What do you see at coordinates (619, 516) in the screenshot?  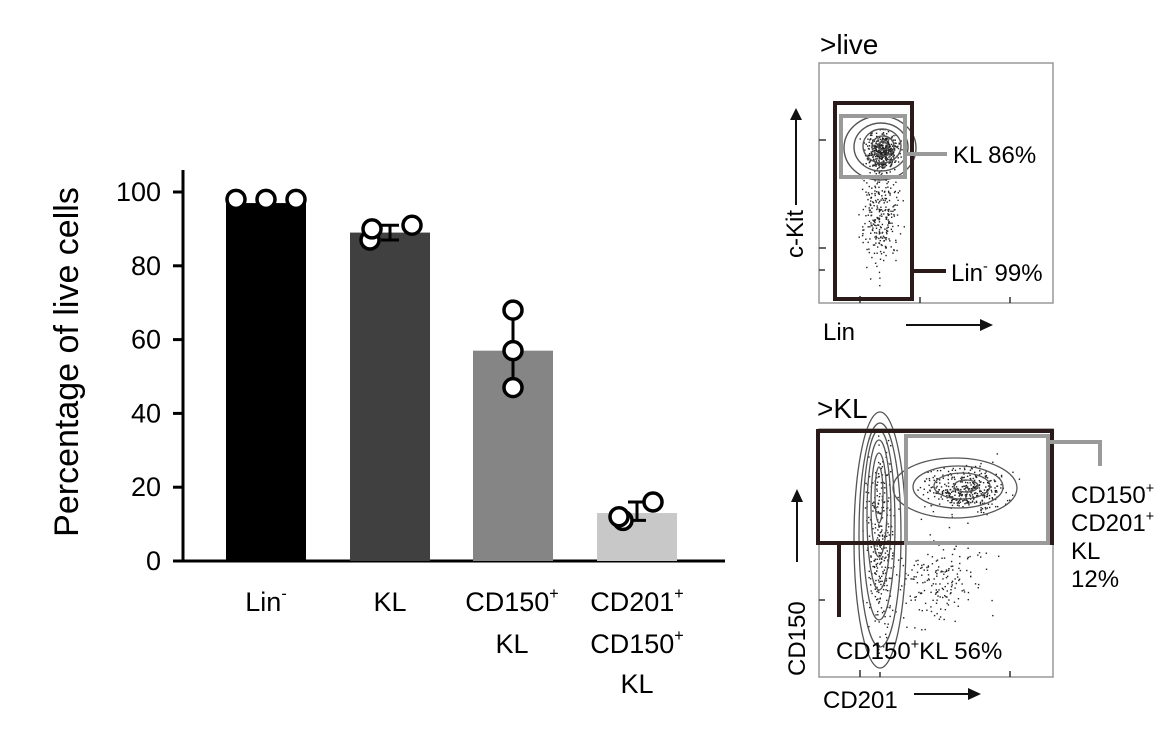 I see `data-point` at bounding box center [619, 516].